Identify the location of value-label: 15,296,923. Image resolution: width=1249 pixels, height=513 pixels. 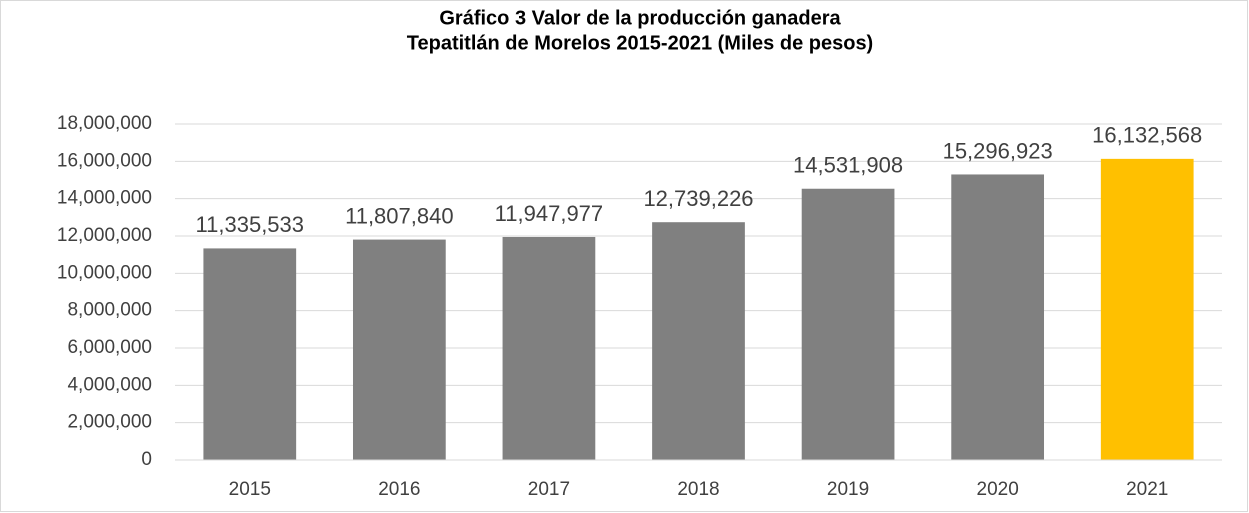
(998, 150).